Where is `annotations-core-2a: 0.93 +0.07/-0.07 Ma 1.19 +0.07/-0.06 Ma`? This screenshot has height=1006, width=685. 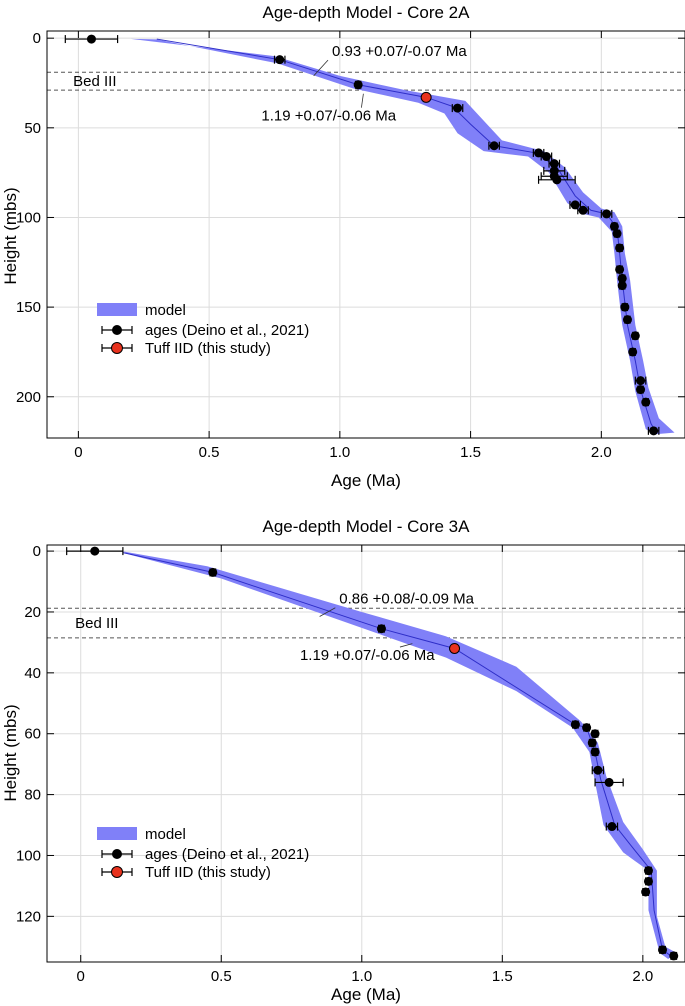
annotations-core-2a: 0.93 +0.07/-0.07 Ma 1.19 +0.07/-0.06 Ma is located at coordinates (364, 84).